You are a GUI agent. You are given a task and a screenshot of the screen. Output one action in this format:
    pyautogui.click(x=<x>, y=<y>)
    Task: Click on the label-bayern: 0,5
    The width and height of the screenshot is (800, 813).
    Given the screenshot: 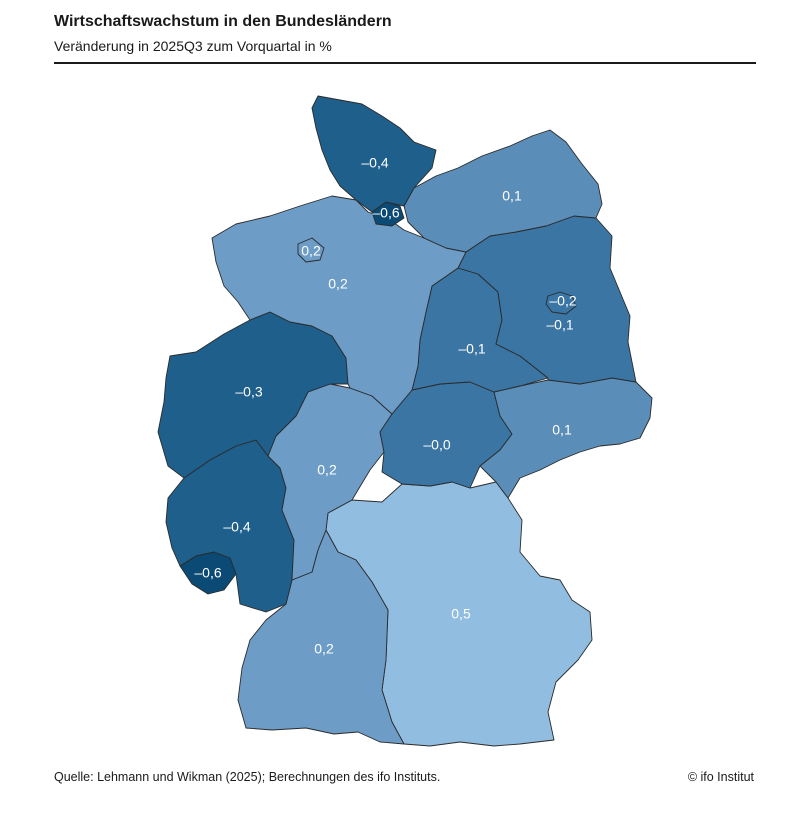 What is the action you would take?
    pyautogui.click(x=461, y=614)
    